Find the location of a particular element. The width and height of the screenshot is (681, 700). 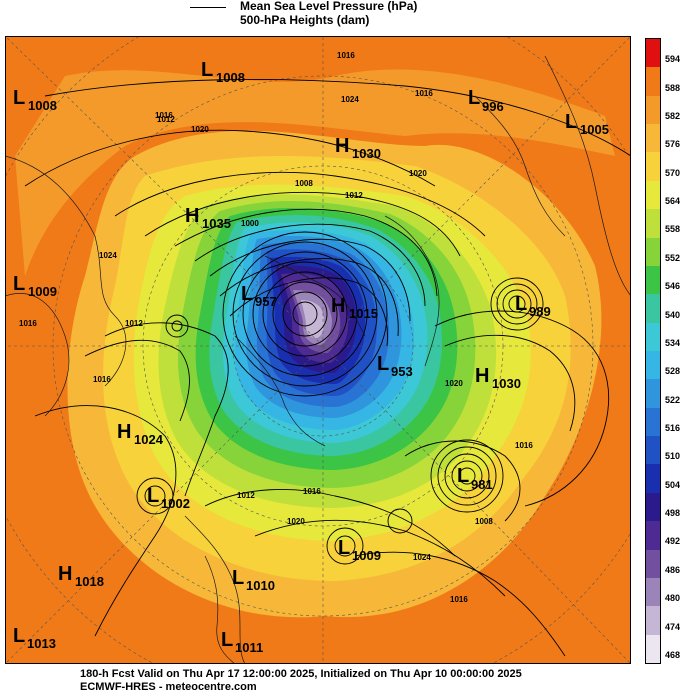

pressure-center-high: H 1024 is located at coordinates (140, 434).